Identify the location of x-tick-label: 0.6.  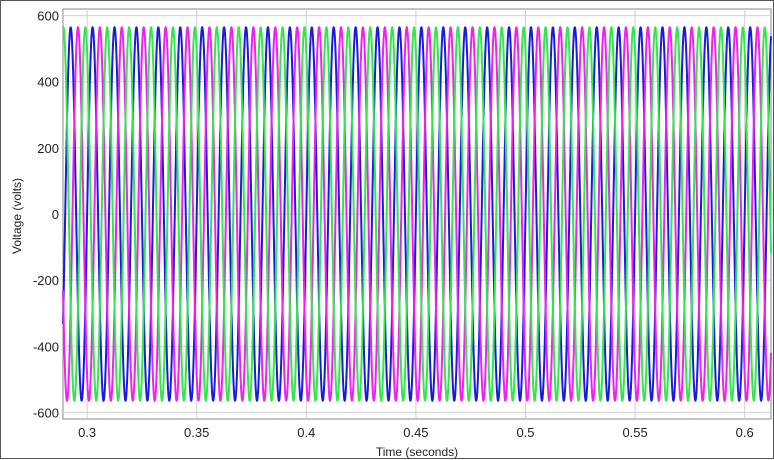
(745, 432).